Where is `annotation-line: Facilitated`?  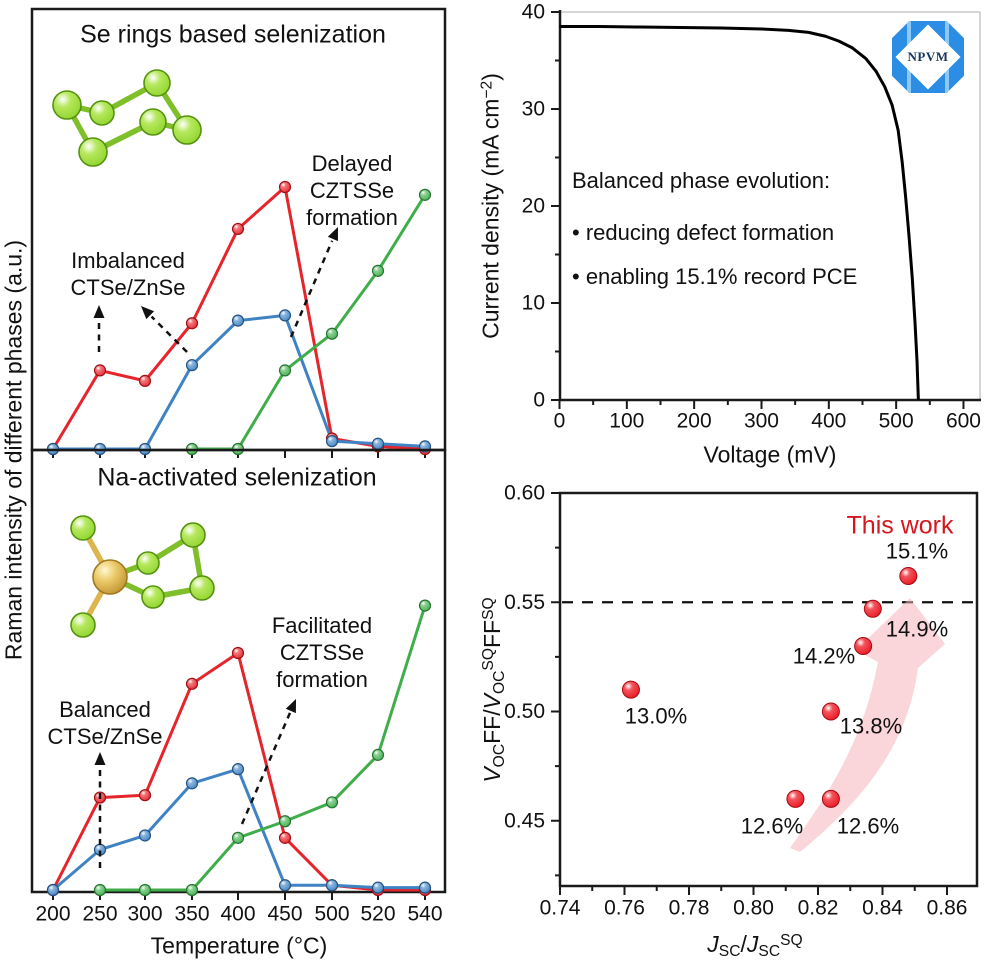
annotation-line: Facilitated is located at coordinates (322, 625).